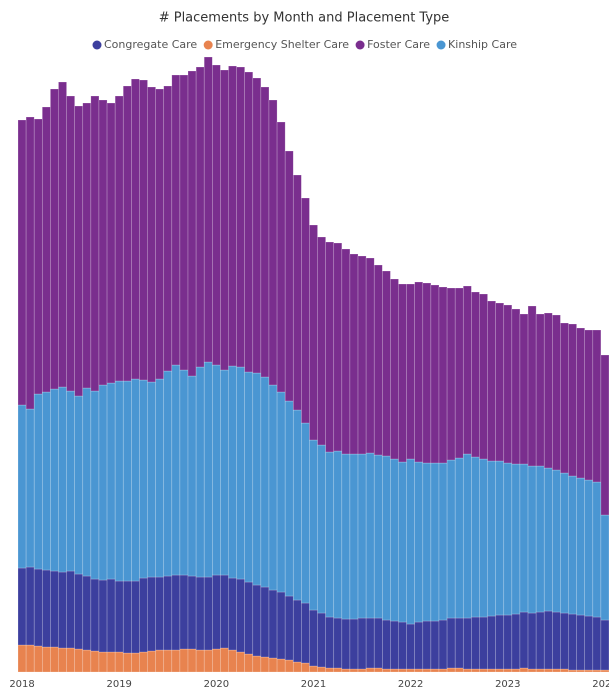  I want to click on x-tick-label: 2021, so click(313, 684).